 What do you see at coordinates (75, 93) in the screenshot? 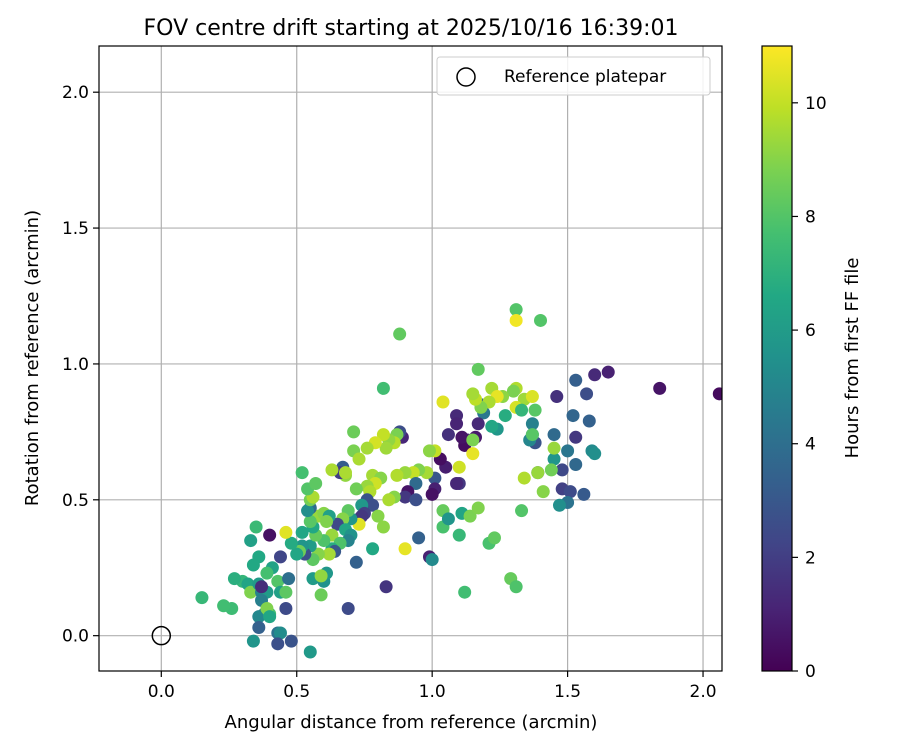
I see `y-tick-label: 2.0` at bounding box center [75, 93].